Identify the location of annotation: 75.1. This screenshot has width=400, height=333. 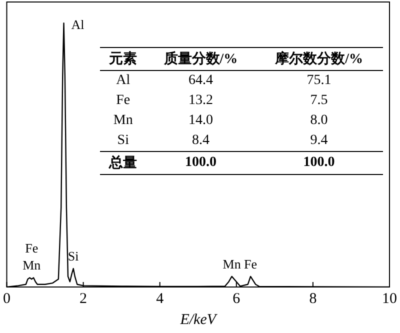
(319, 81).